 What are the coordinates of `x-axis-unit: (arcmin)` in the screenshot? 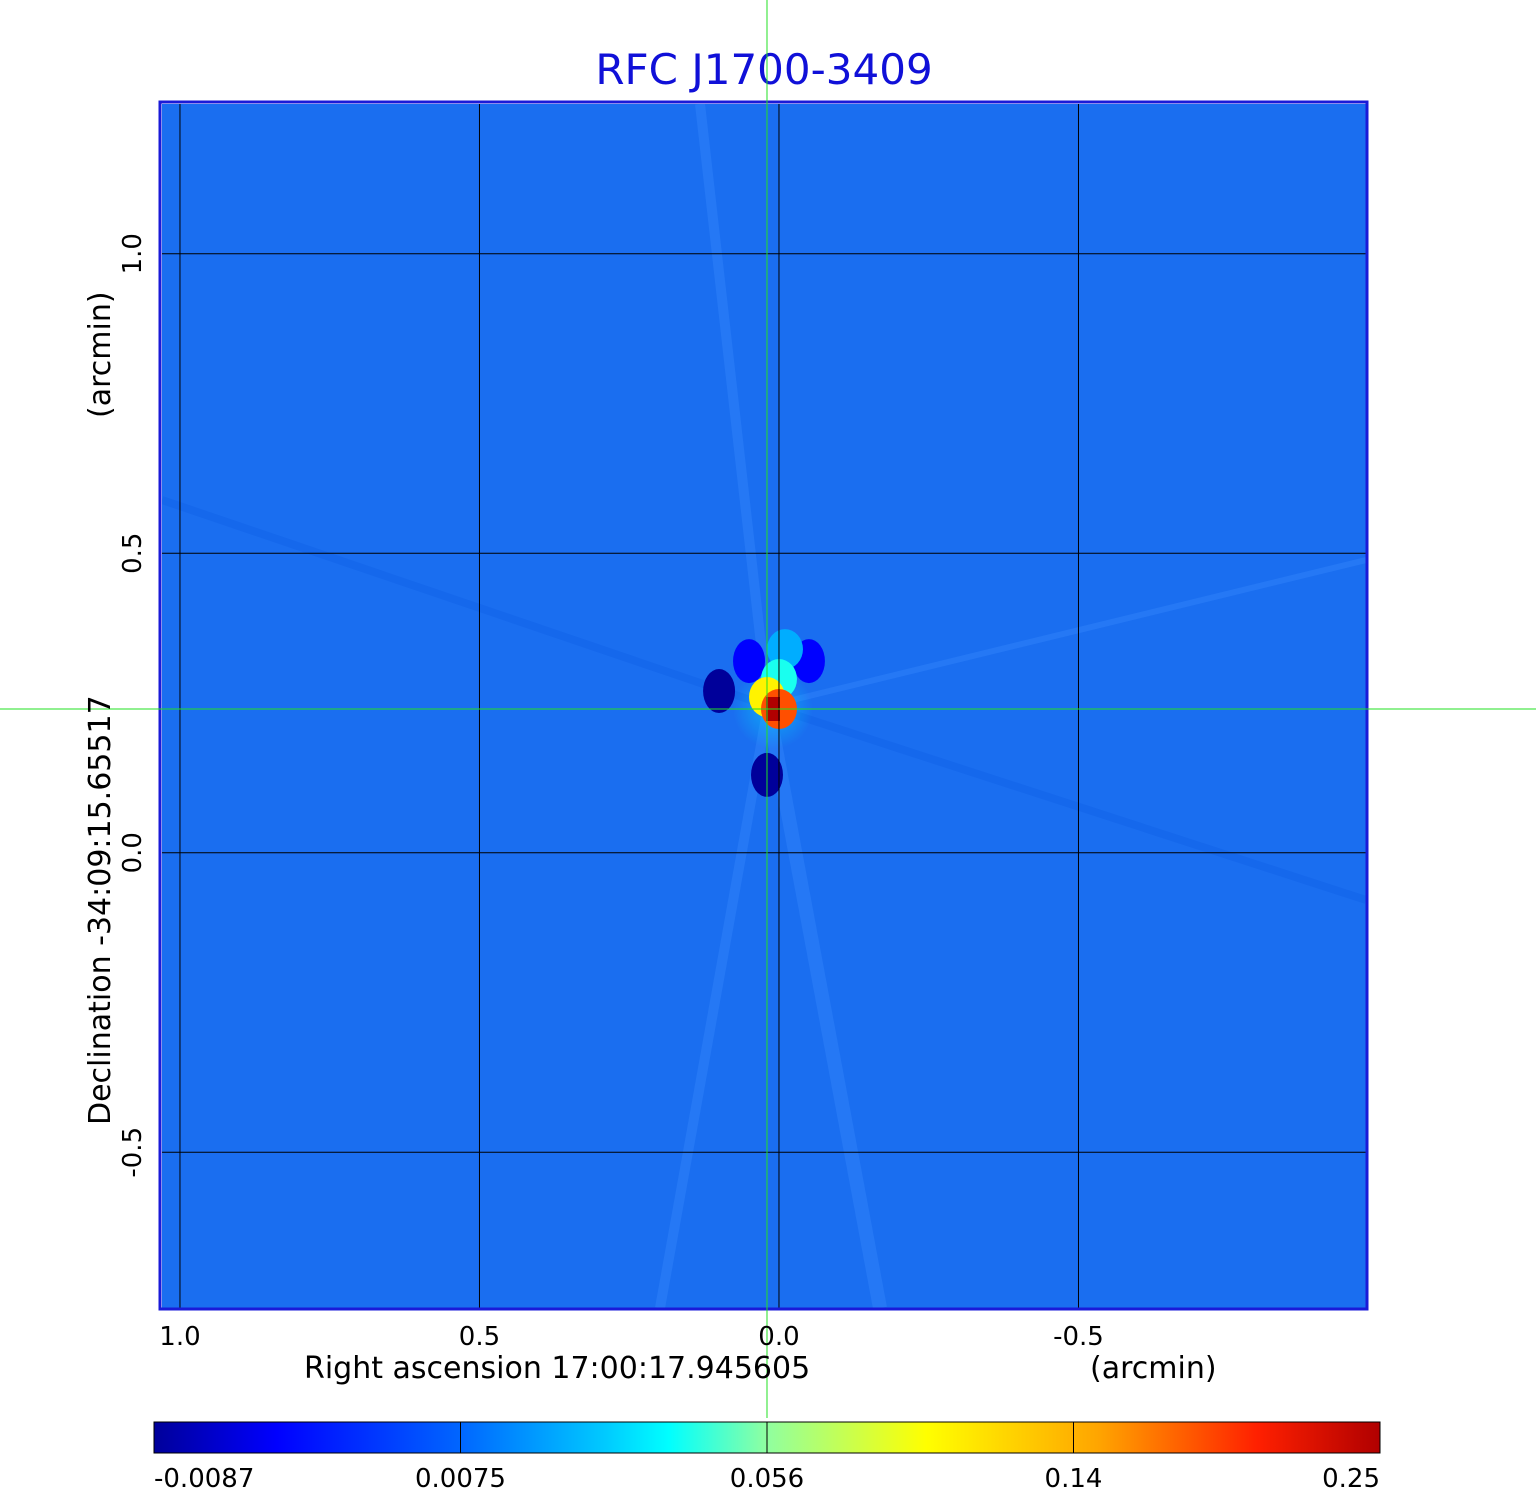 It's located at (1153, 1368).